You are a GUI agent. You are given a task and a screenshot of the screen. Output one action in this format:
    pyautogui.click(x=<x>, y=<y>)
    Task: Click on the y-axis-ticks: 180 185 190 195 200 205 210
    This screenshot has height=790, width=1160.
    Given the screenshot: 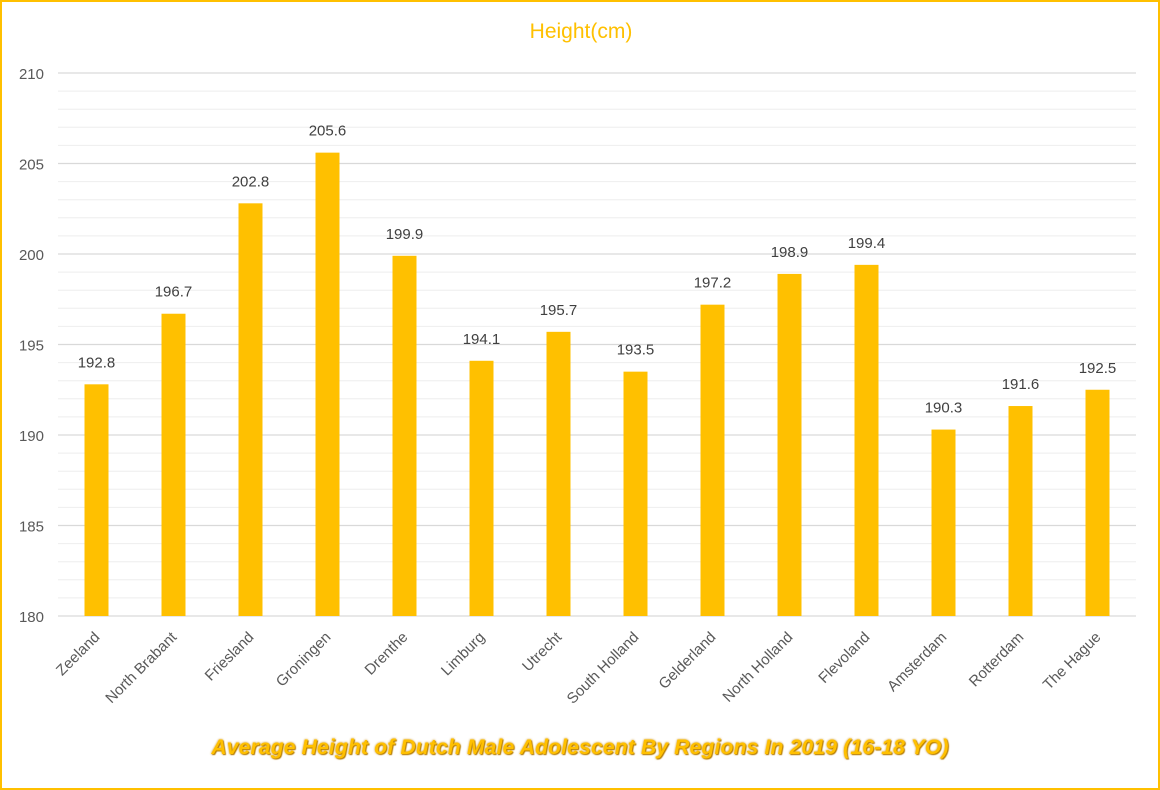 What is the action you would take?
    pyautogui.click(x=31, y=346)
    